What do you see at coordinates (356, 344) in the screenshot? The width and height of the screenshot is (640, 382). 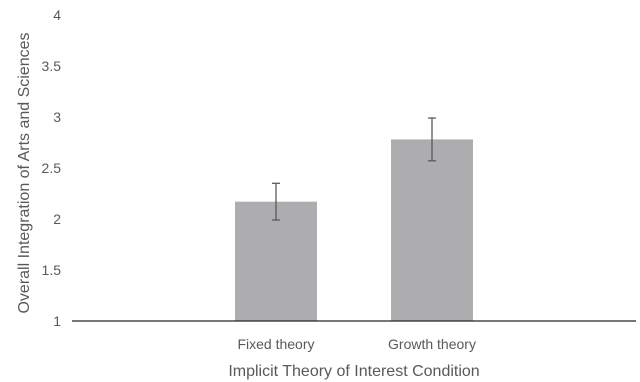 I see `x-axis-categories: Fixed theory Growth theory` at bounding box center [356, 344].